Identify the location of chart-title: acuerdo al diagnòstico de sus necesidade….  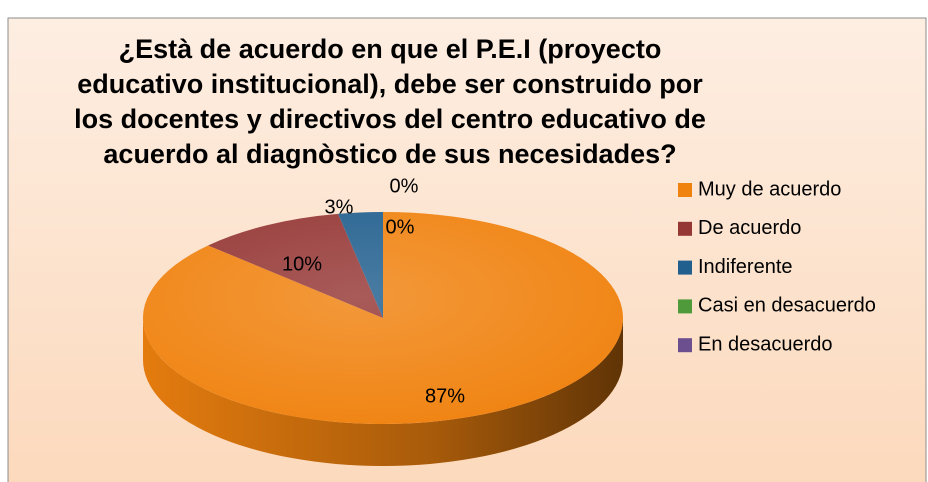
(389, 154).